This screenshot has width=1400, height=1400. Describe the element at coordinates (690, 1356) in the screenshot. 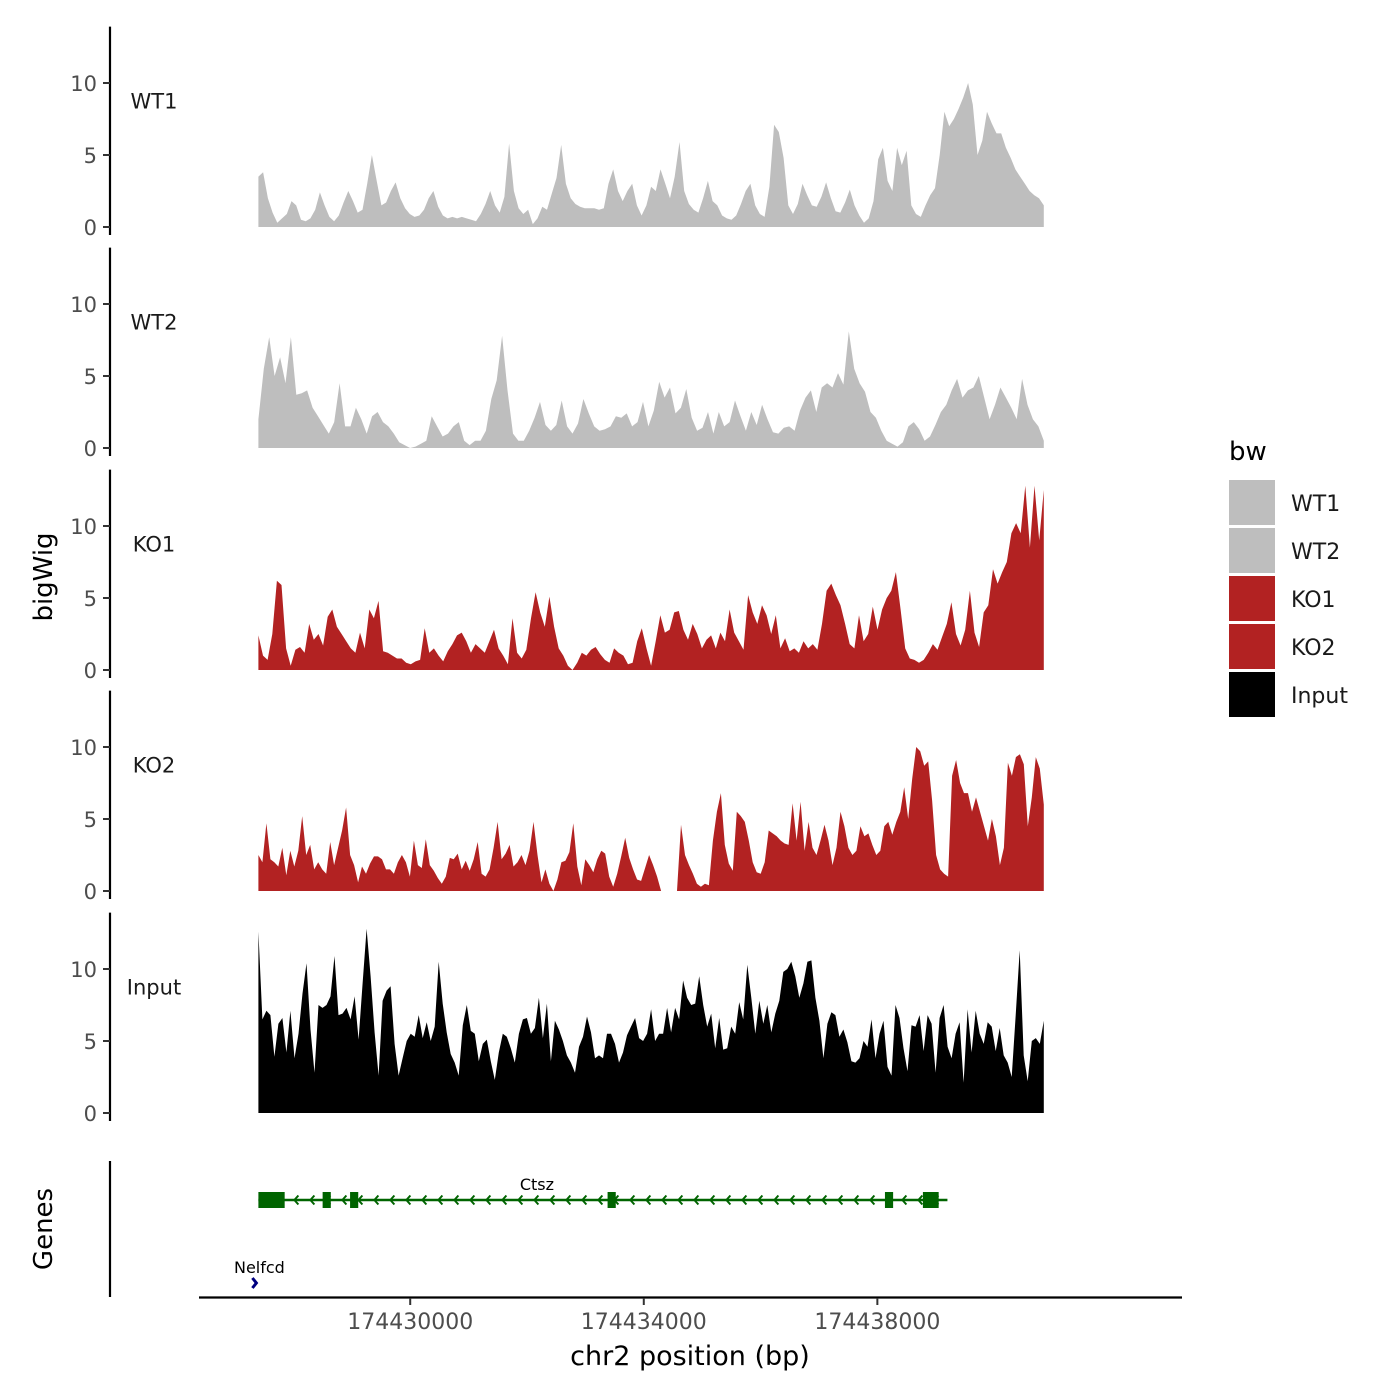

I see `x-axis-title: chr2 position (bp)` at that location.